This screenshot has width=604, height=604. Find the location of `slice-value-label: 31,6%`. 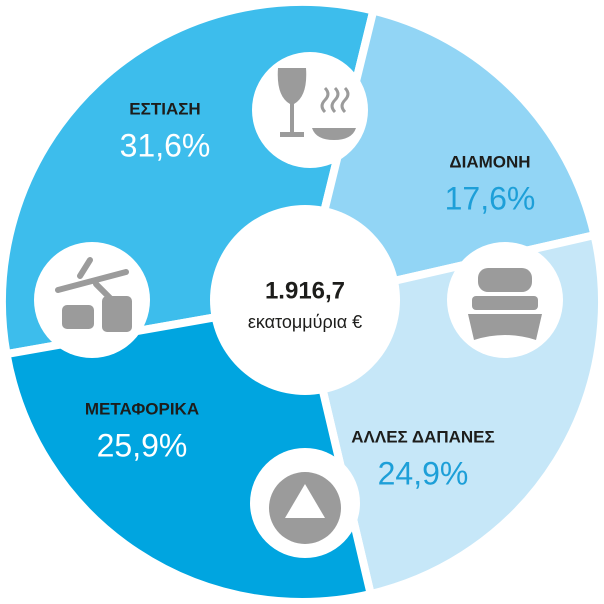

slice-value-label: 31,6% is located at coordinates (165, 145).